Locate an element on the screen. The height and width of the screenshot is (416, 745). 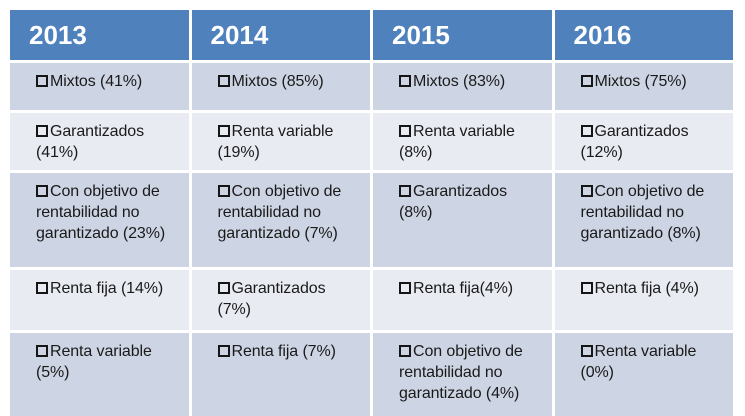
year-label: 2013 is located at coordinates (58, 34).